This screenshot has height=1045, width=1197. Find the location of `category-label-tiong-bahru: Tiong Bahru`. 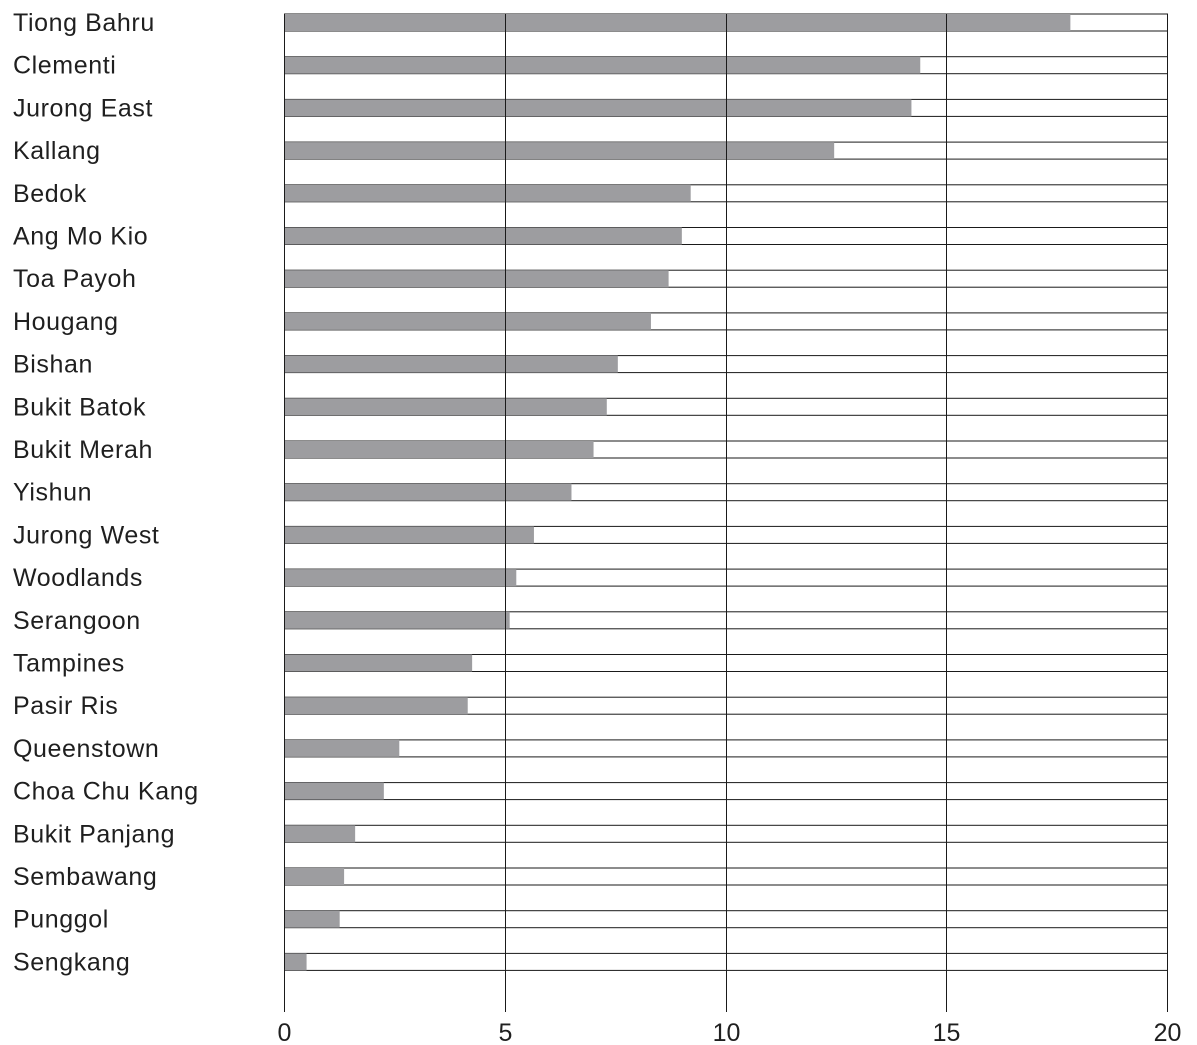

category-label-tiong-bahru: Tiong Bahru is located at coordinates (84, 23).